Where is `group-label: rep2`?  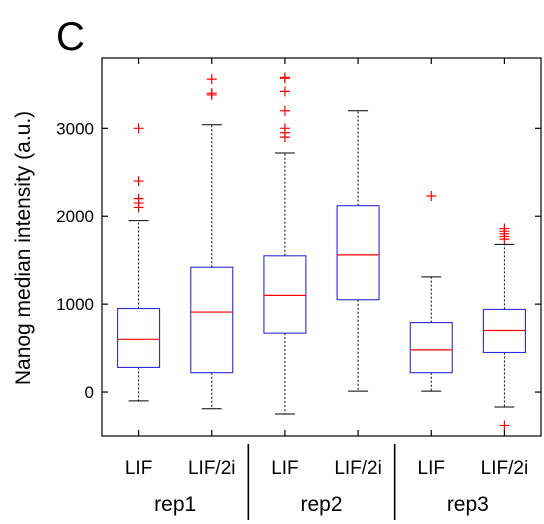 group-label: rep2 is located at coordinates (321, 504).